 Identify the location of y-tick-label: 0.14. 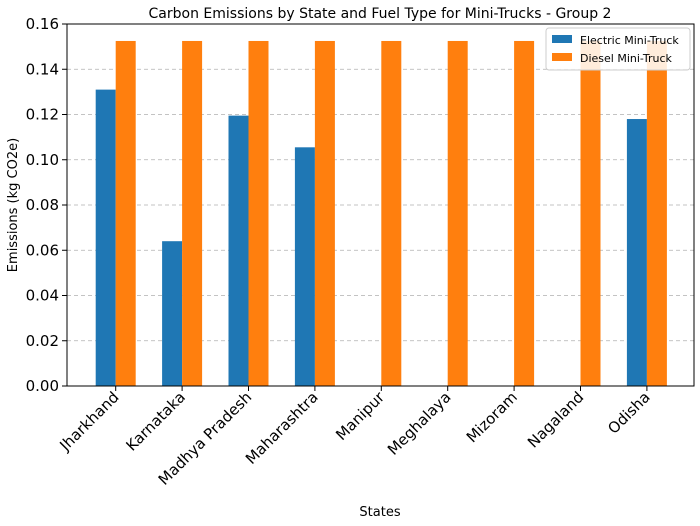
(42, 69).